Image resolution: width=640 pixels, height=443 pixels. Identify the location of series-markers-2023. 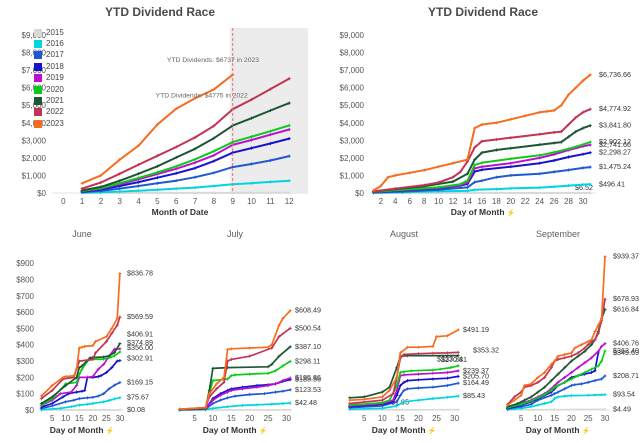
(482, 132).